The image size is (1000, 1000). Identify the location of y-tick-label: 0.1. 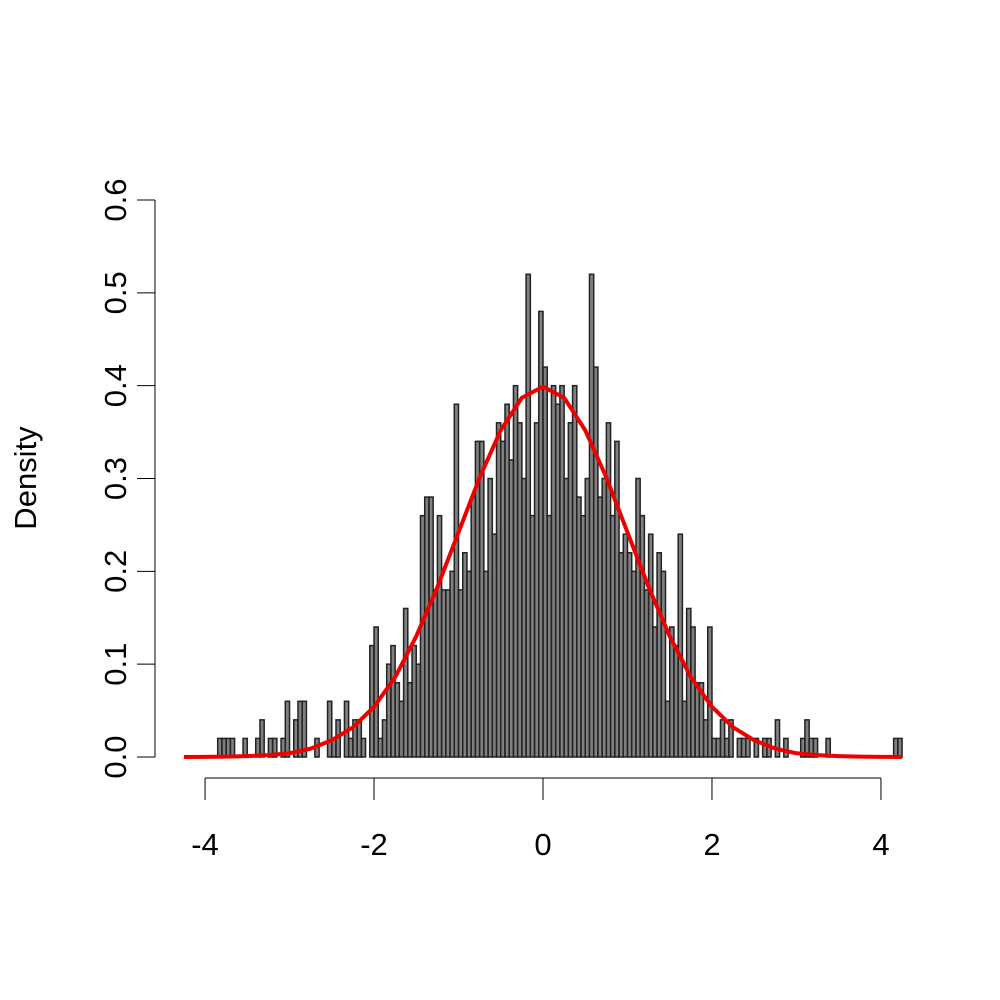
(115, 664).